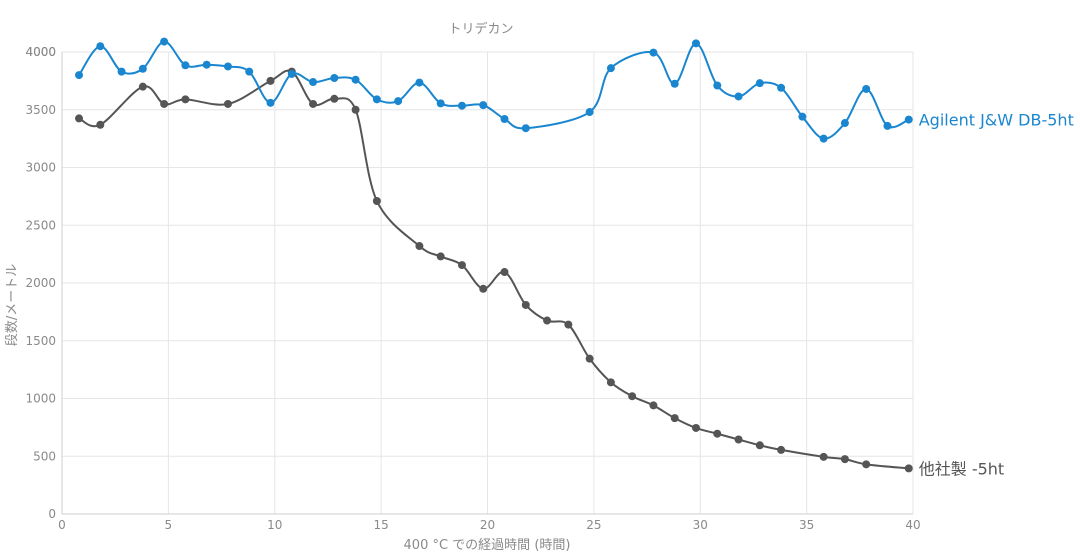  I want to click on x-tick-label: 35, so click(806, 525).